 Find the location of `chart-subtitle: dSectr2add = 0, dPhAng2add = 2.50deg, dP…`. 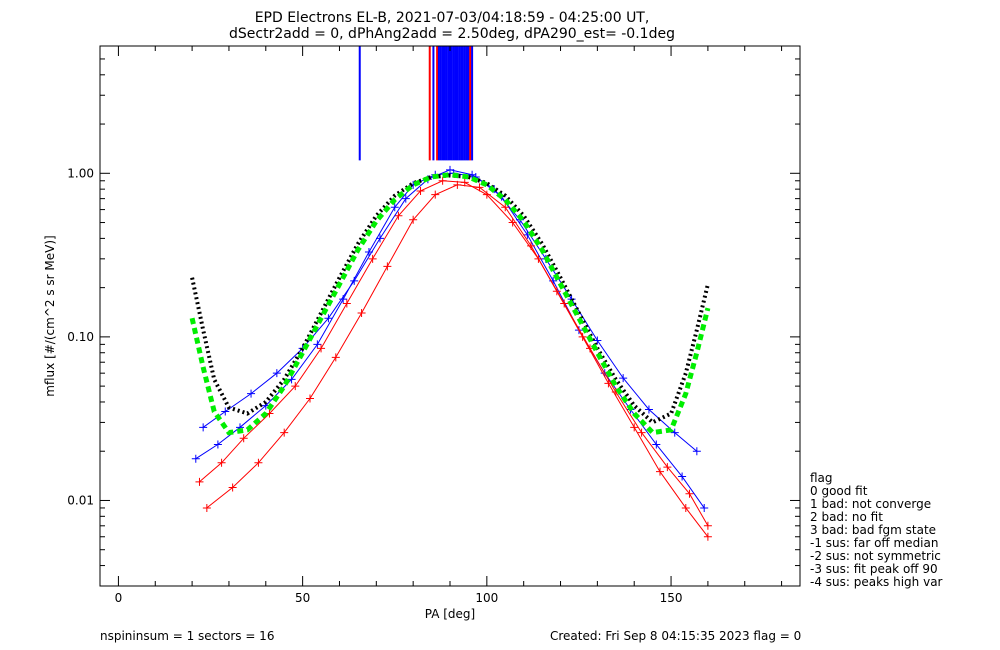

chart-subtitle: dSectr2add = 0, dPhAng2add = 2.50deg, dP… is located at coordinates (452, 34).